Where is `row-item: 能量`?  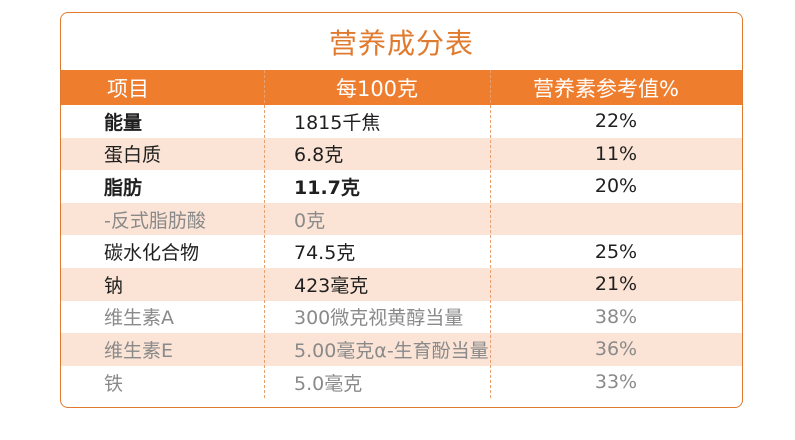 row-item: 能量 is located at coordinates (123, 122).